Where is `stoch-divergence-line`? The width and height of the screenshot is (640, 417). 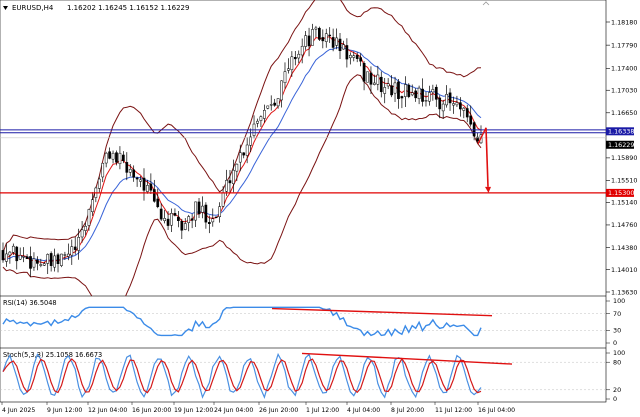 stoch-divergence-line is located at coordinates (407, 358).